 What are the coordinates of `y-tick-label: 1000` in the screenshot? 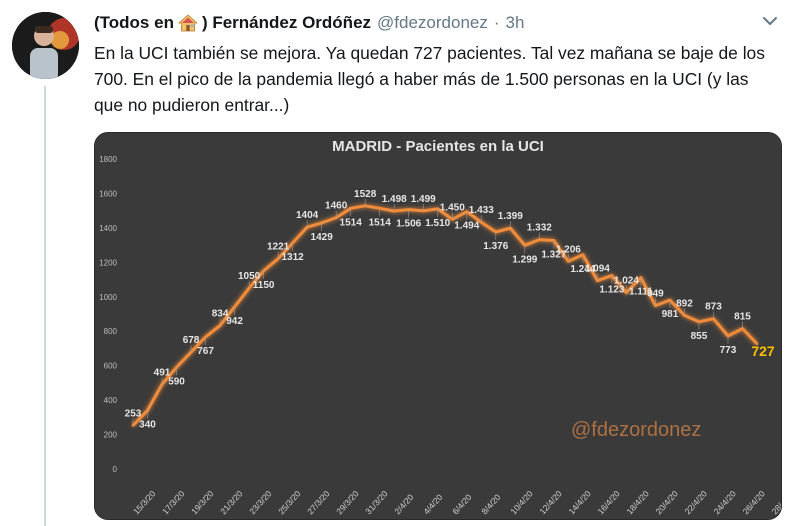 It's located at (108, 297).